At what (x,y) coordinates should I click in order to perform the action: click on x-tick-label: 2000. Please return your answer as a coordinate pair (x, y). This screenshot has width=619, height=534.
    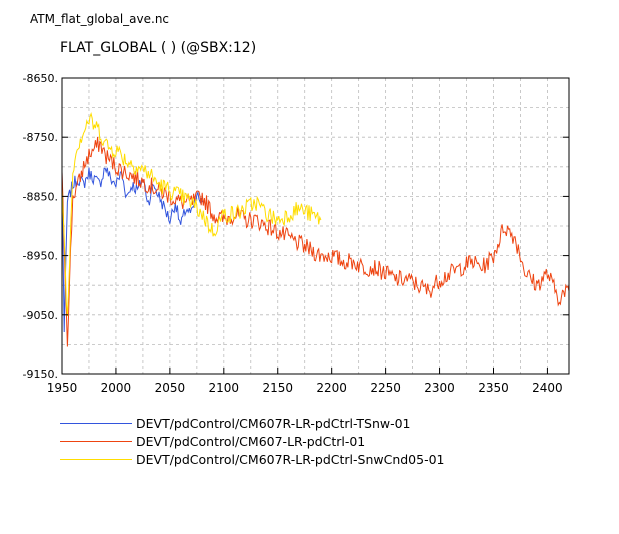
    Looking at the image, I should click on (116, 388).